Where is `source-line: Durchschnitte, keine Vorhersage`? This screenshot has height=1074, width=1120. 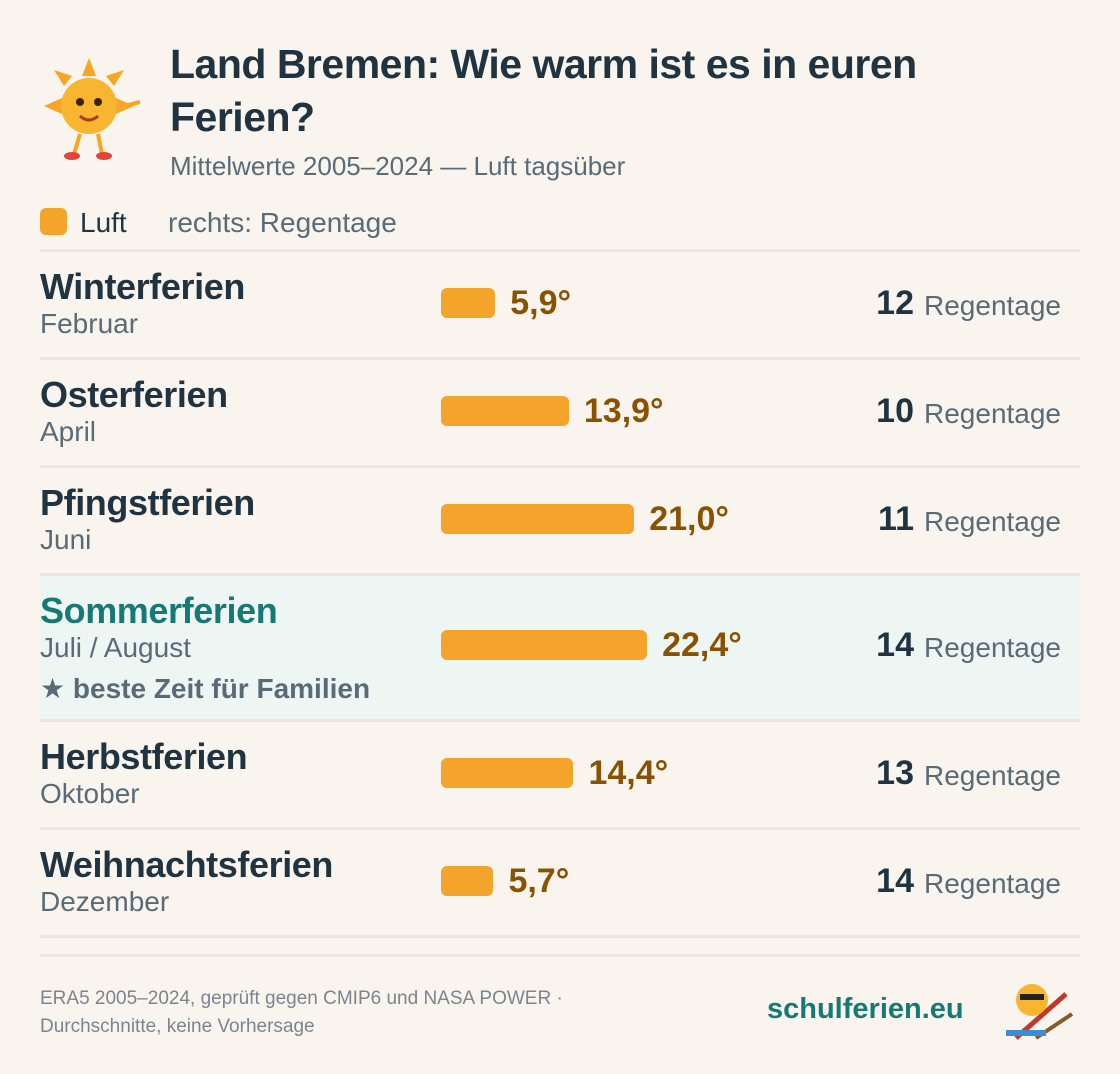
source-line: Durchschnitte, keine Vorhersage is located at coordinates (177, 1026).